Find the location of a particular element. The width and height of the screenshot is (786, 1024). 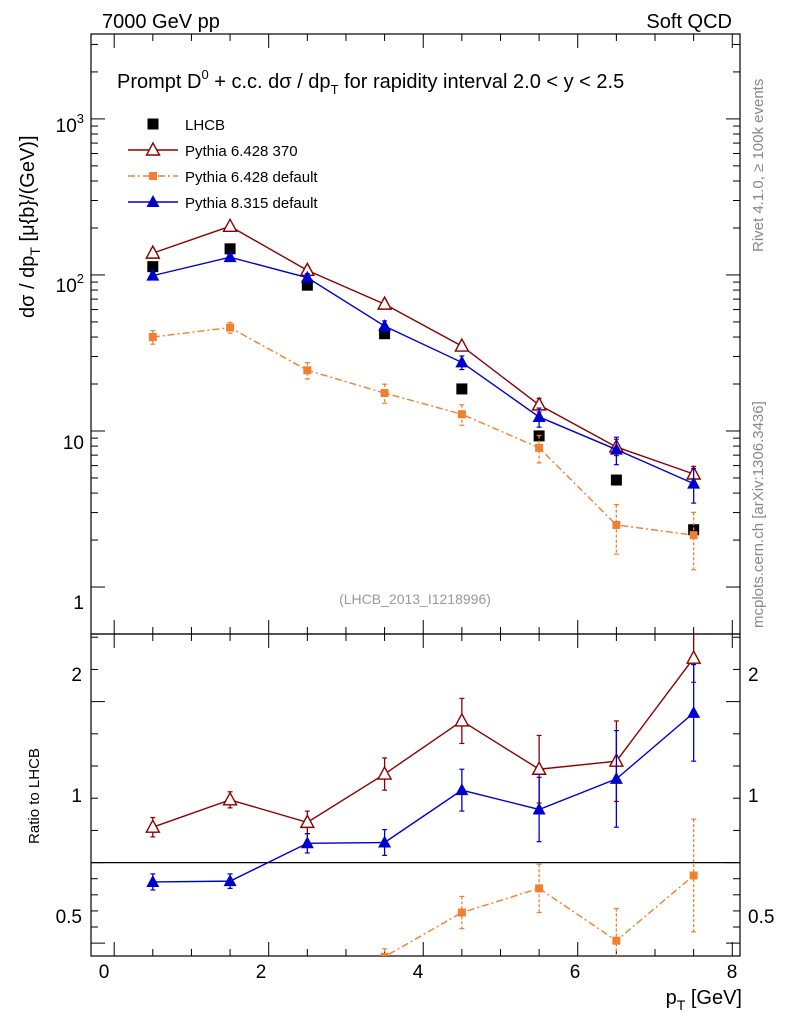

y-tick-1000: 10³ is located at coordinates (70, 124).